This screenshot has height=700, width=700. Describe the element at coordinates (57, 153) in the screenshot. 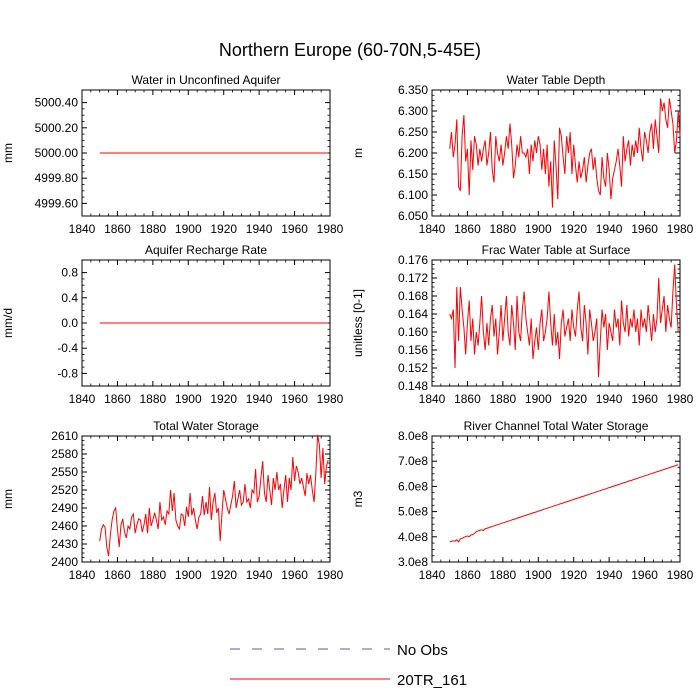

I see `y-tick-label: 5000.00` at that location.